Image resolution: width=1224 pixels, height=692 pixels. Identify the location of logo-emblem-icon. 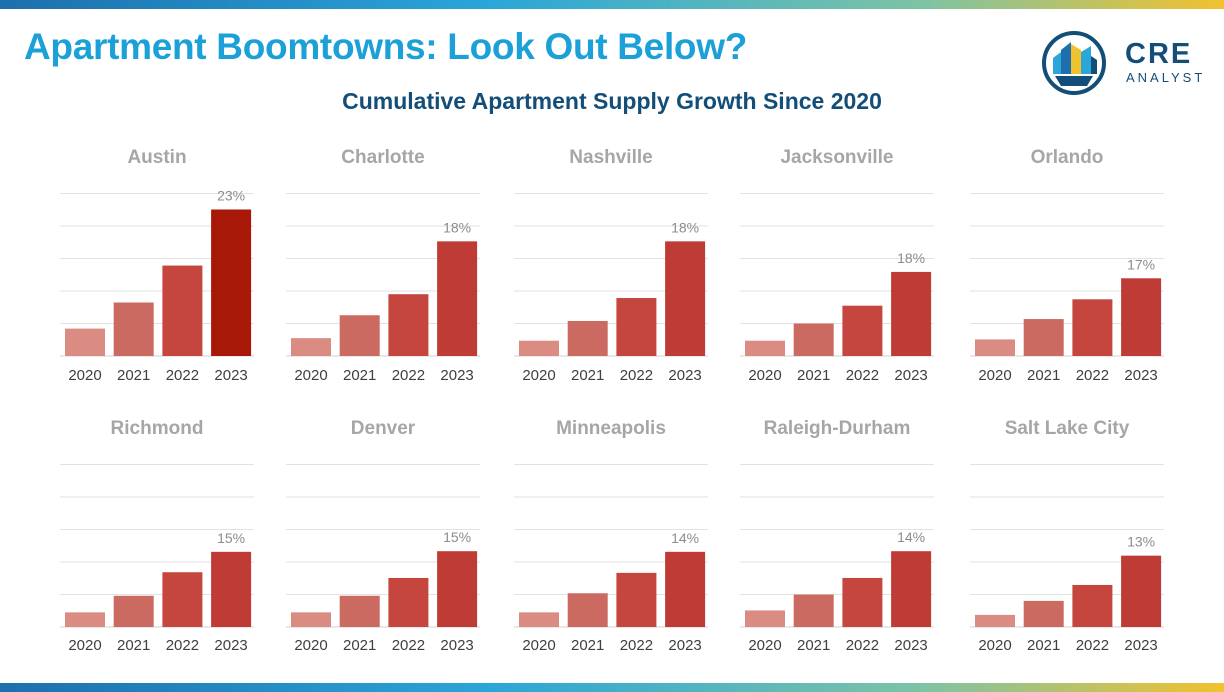
(1074, 63).